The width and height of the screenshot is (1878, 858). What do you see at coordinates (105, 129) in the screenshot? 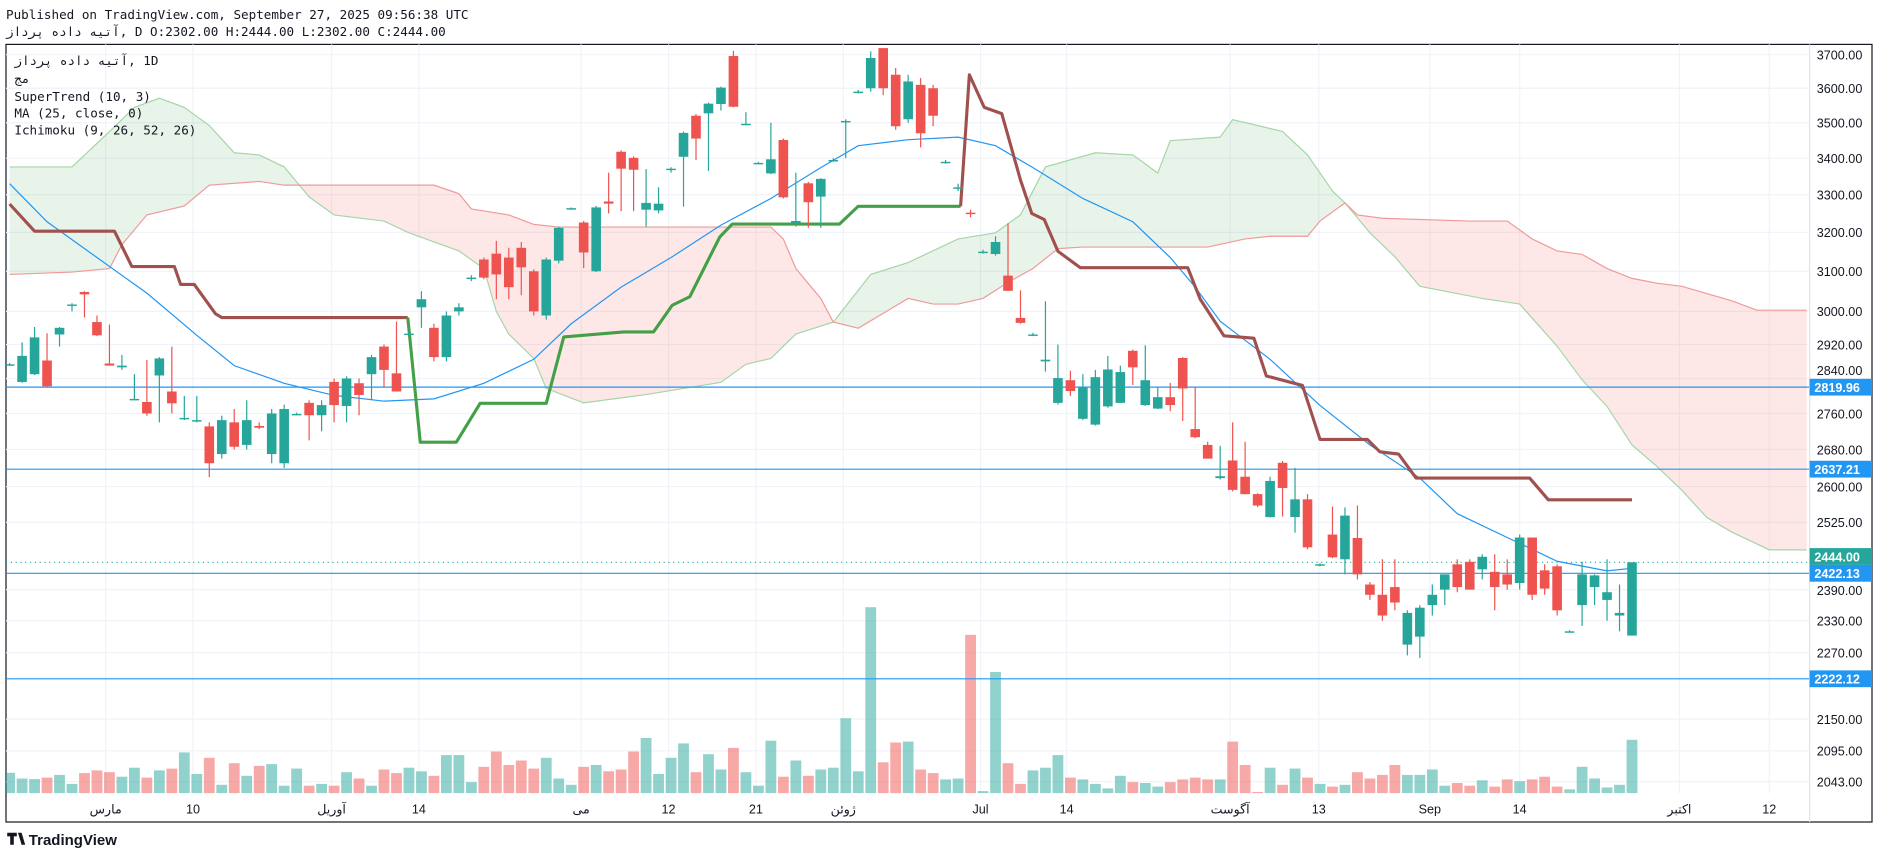
I see `legend-ichimoku: Ichimoku (9, 26, 52, 26)` at bounding box center [105, 129].